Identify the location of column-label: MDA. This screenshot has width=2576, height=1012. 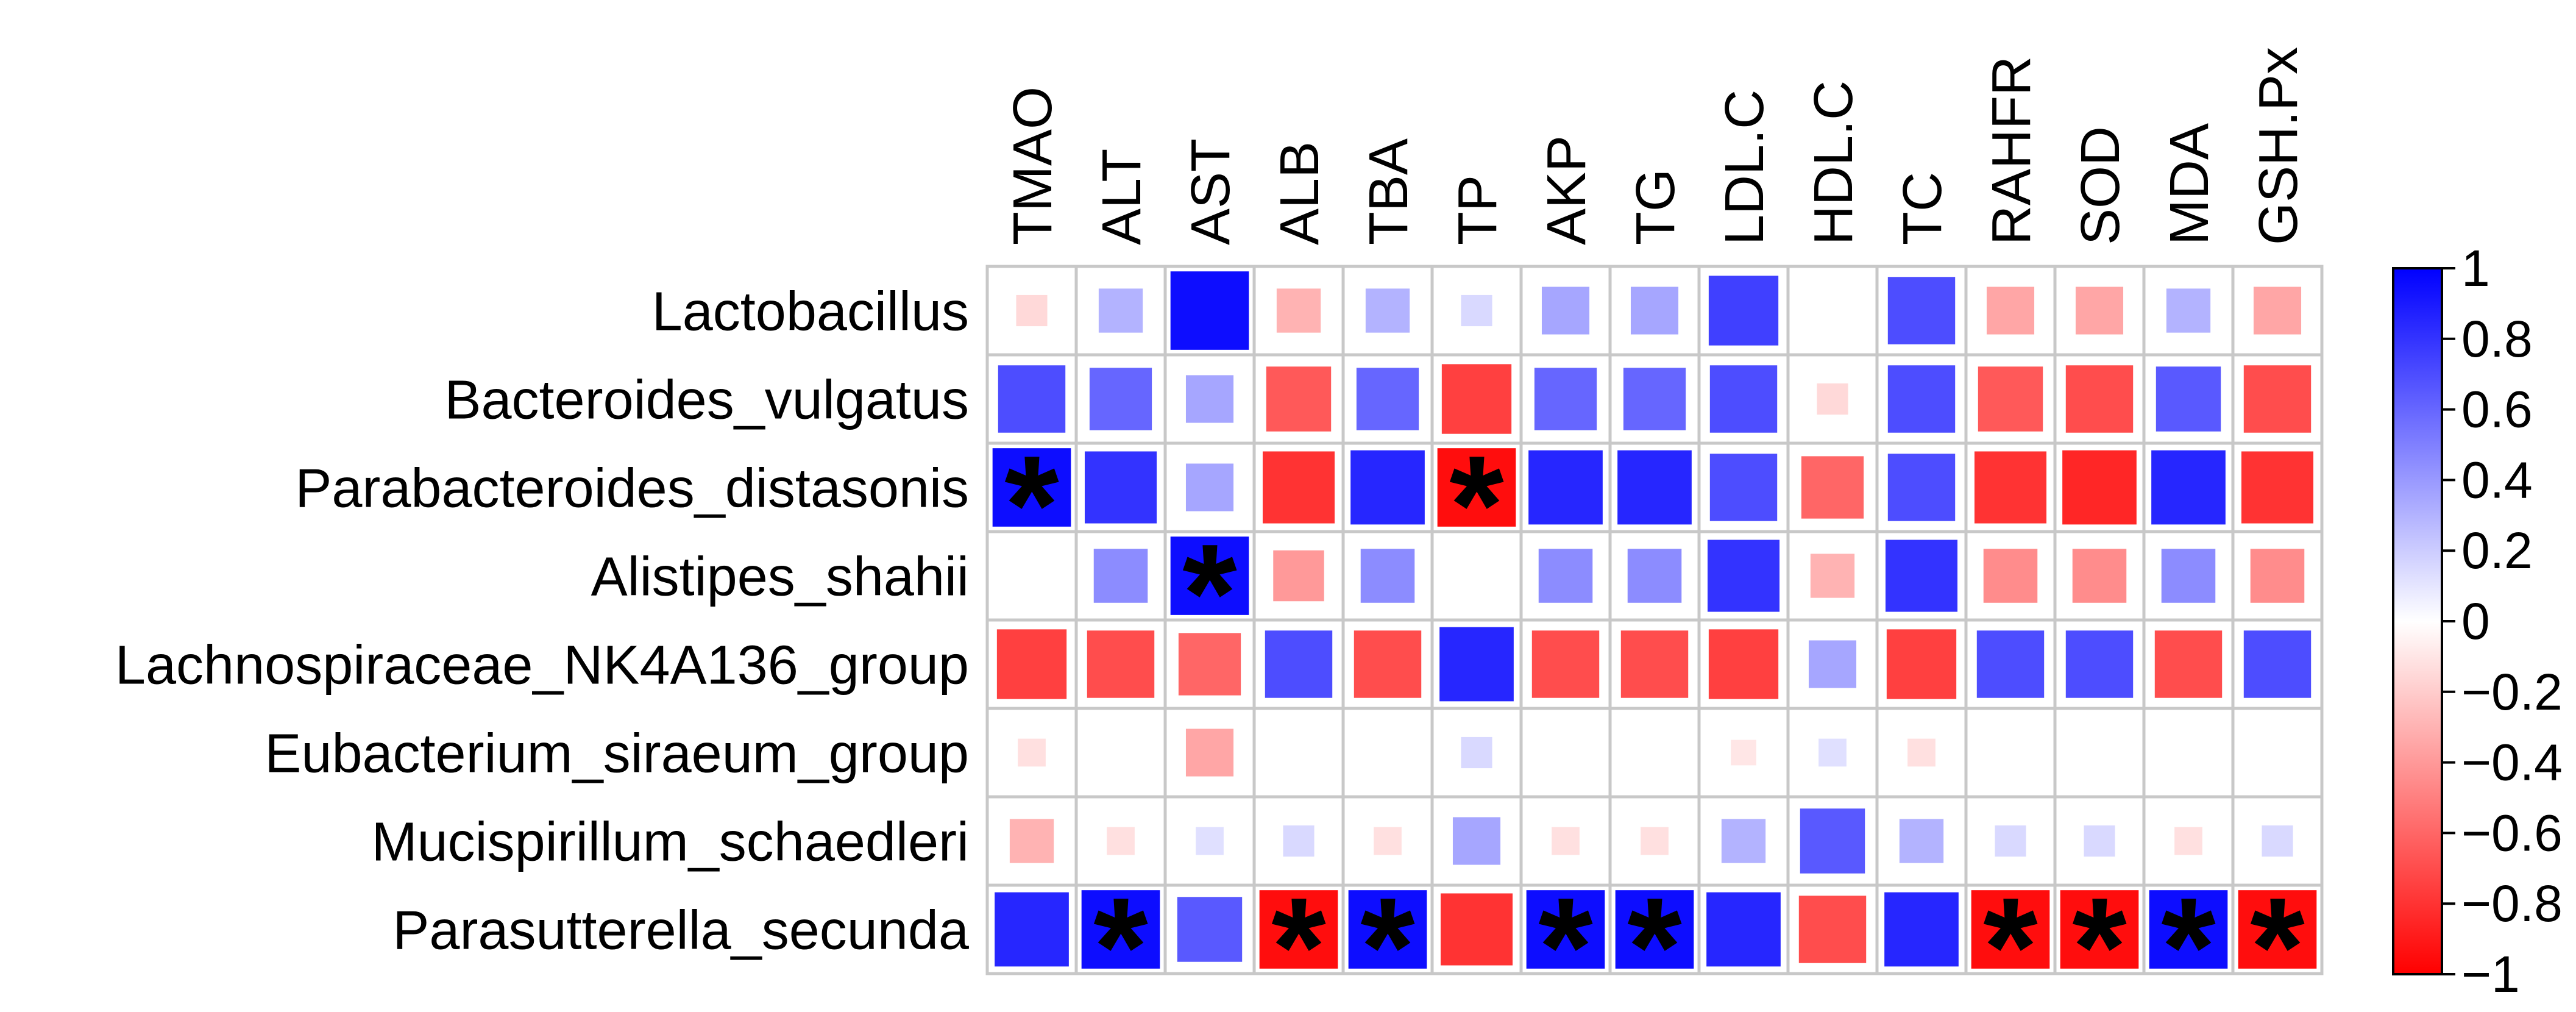
(2190, 184).